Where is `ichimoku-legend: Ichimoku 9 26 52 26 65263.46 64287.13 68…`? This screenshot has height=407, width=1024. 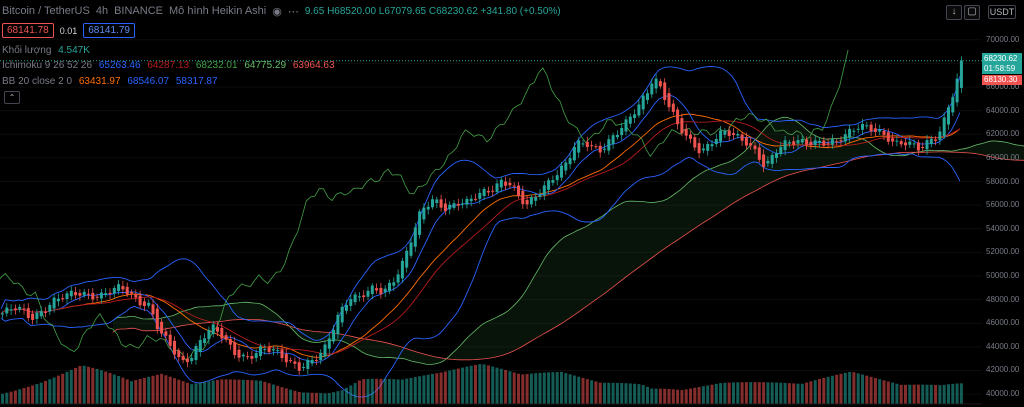
ichimoku-legend: Ichimoku 9 26 52 26 65263.46 64287.13 68… is located at coordinates (170, 65).